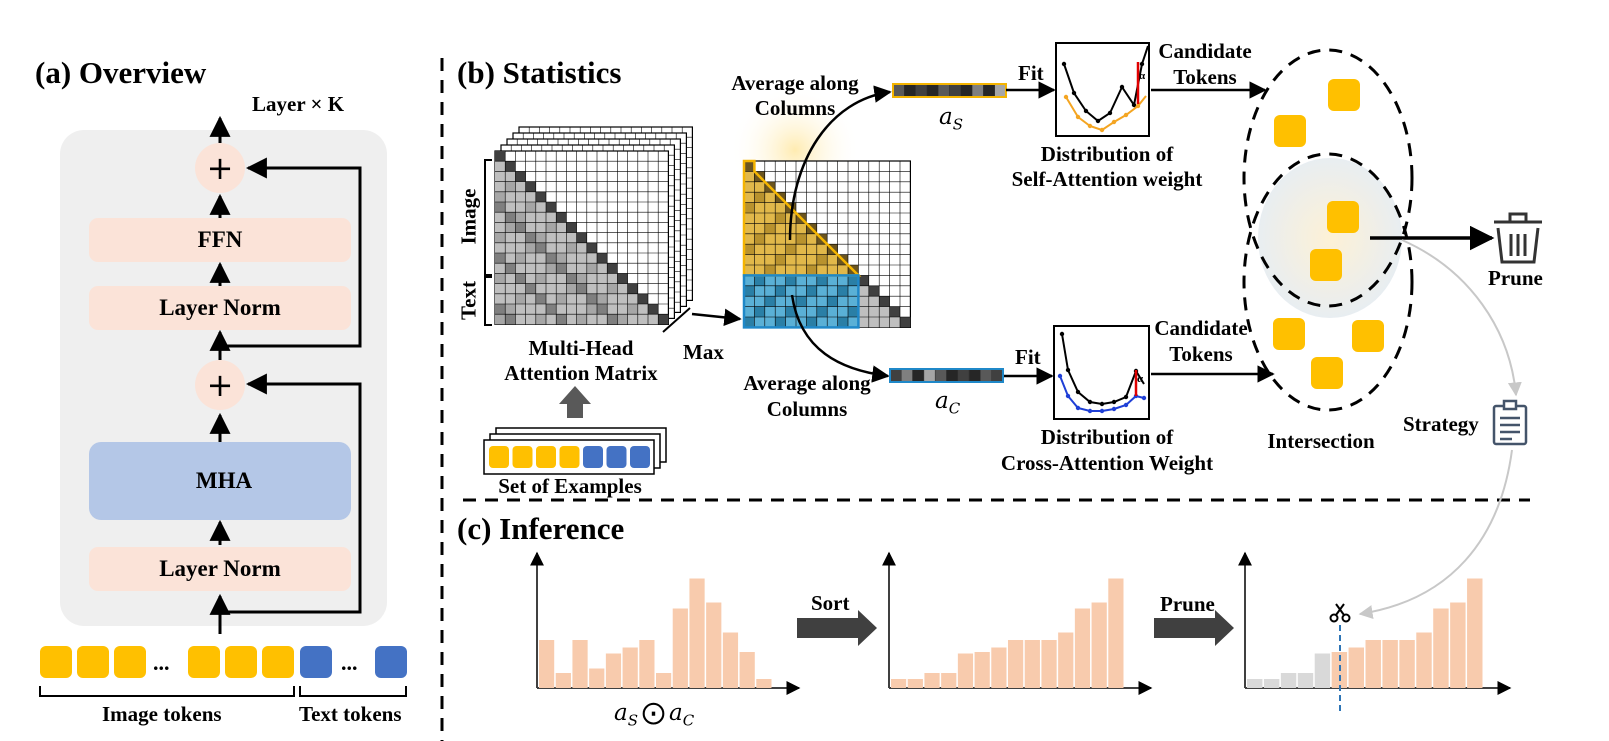 The width and height of the screenshot is (1609, 741). What do you see at coordinates (220, 168) in the screenshot?
I see `plus-symbol-top: +` at bounding box center [220, 168].